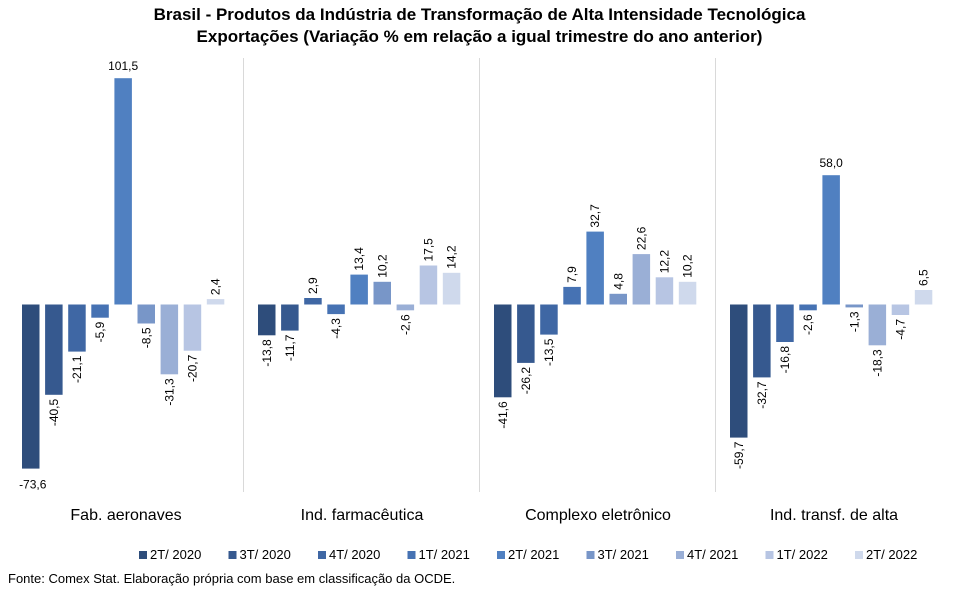  I want to click on data-label: -20,7, so click(193, 368).